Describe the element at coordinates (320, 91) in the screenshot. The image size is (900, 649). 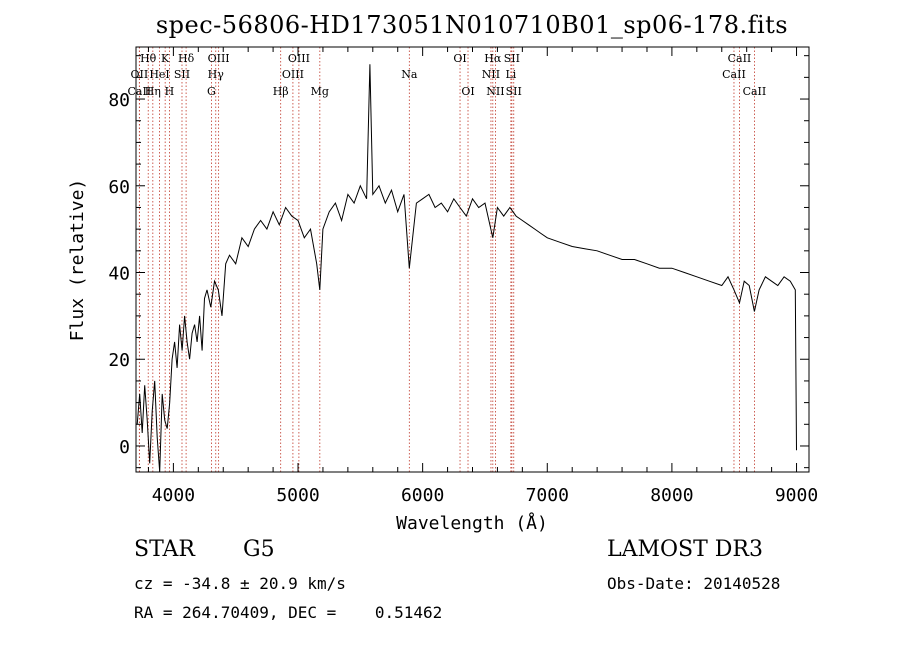
I see `line-marker-label: Mg` at that location.